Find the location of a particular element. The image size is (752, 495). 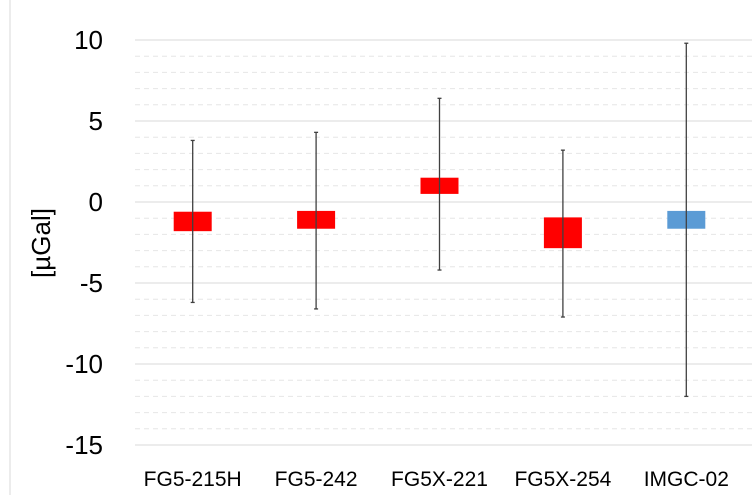

x-category-label: IMGC-02 is located at coordinates (686, 479).